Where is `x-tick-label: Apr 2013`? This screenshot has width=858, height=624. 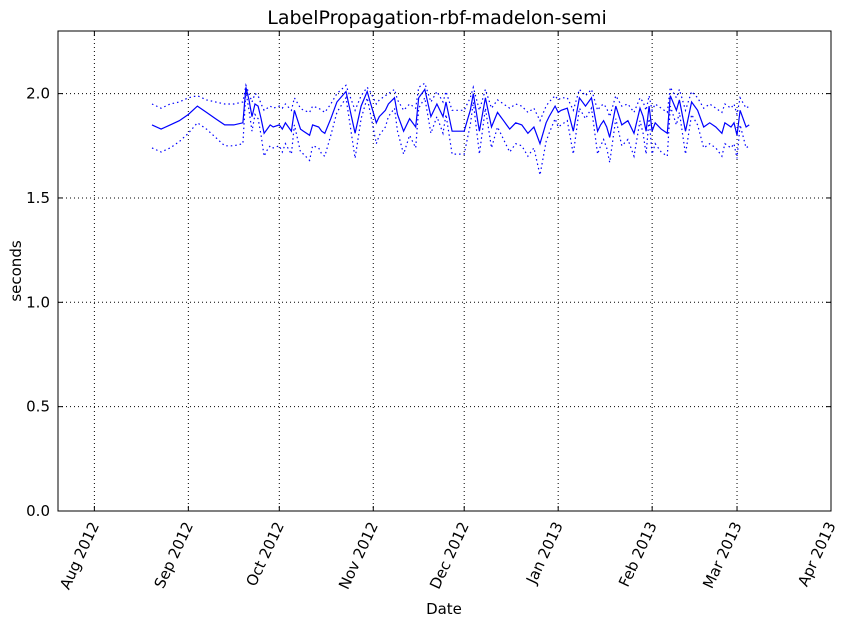
x-tick-label: Apr 2013 is located at coordinates (816, 554).